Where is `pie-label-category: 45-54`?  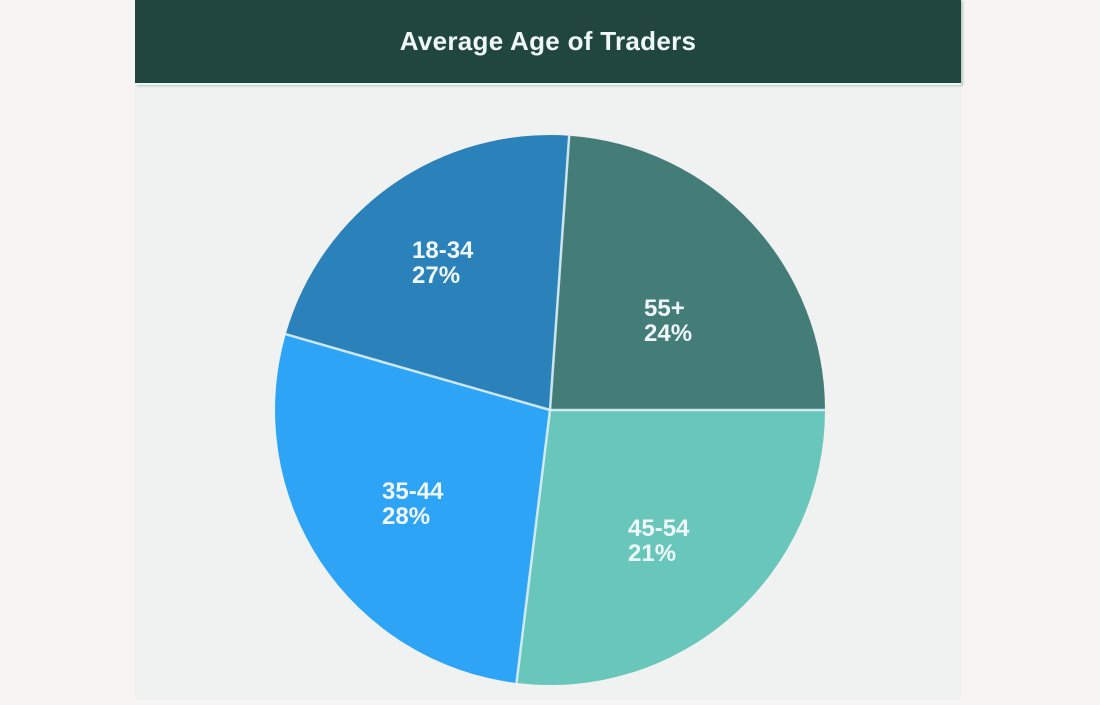
pie-label-category: 45-54 is located at coordinates (659, 528).